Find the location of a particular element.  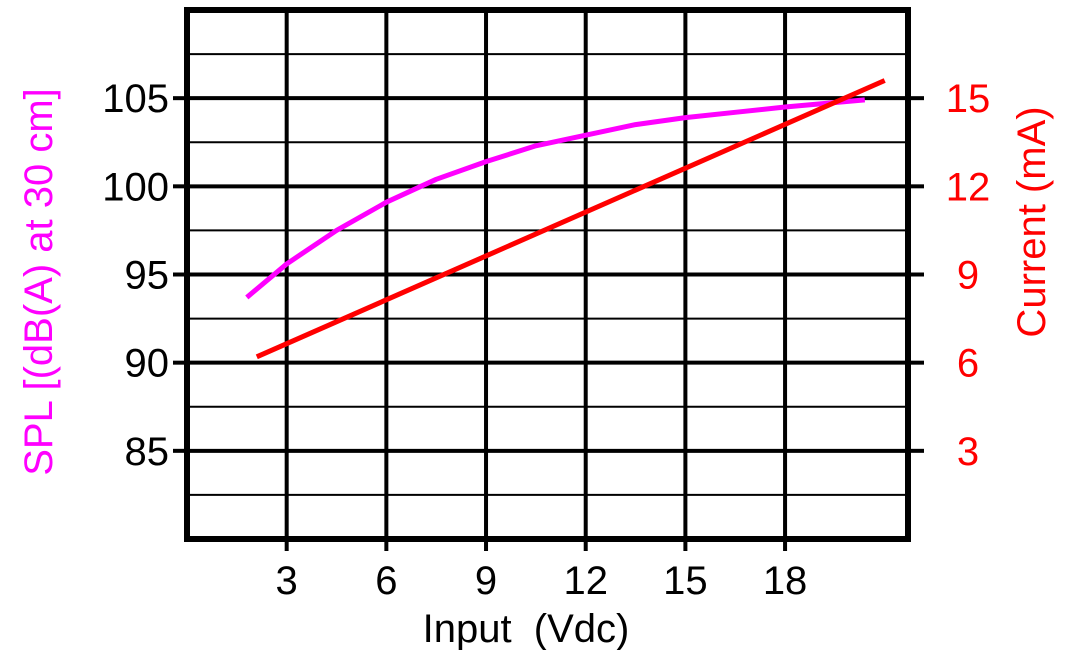

y-left-tick-label: 95 is located at coordinates (147, 276).